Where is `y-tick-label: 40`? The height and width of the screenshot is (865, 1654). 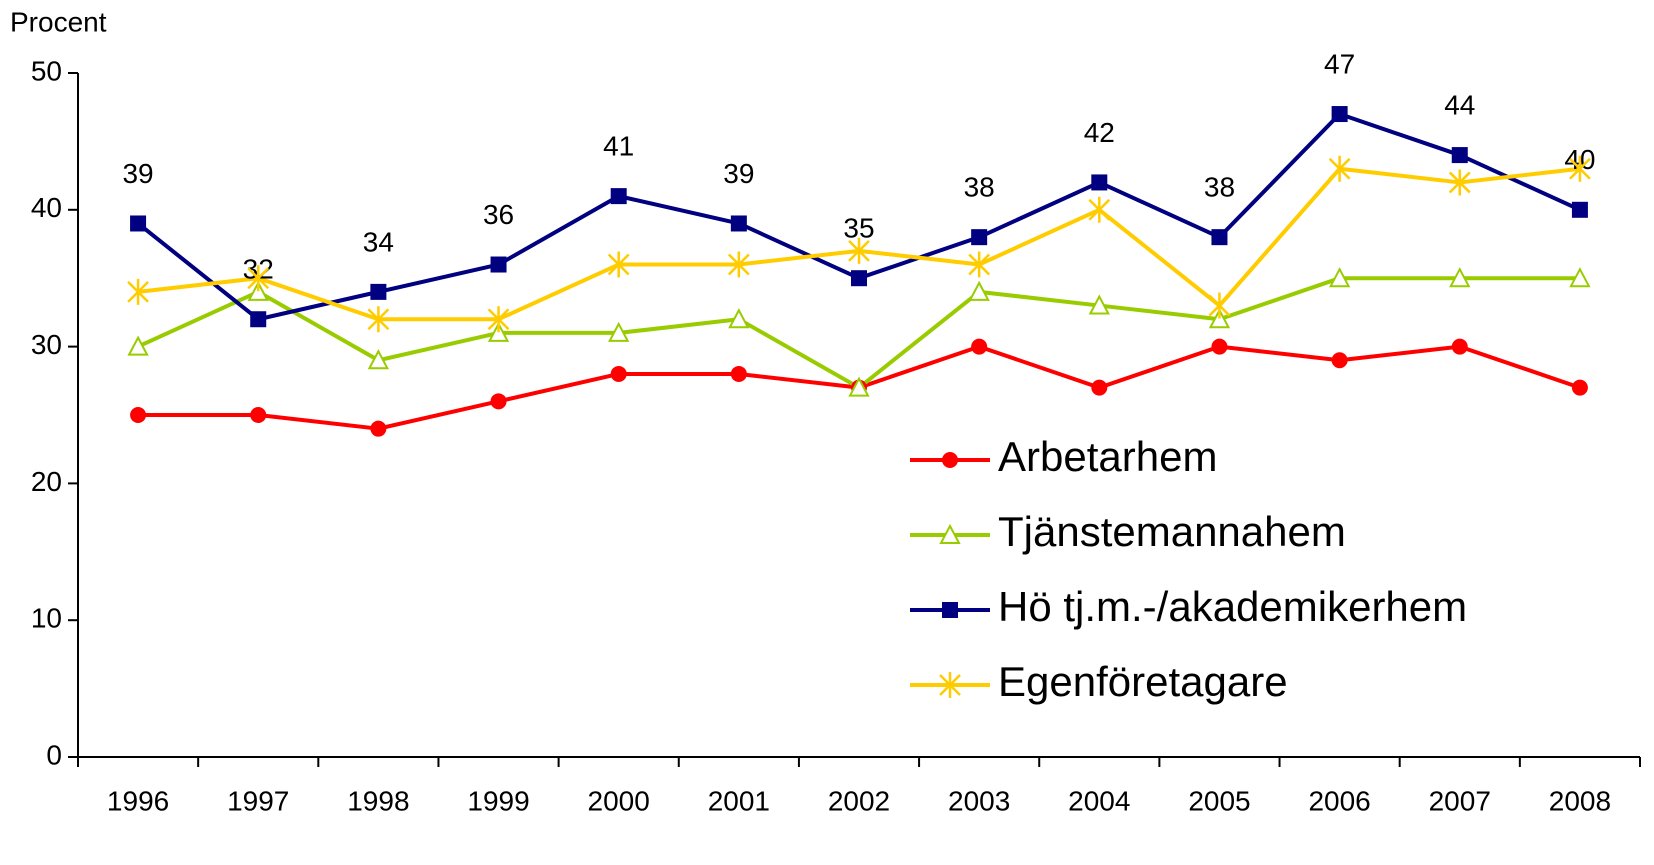 y-tick-label: 40 is located at coordinates (46, 207).